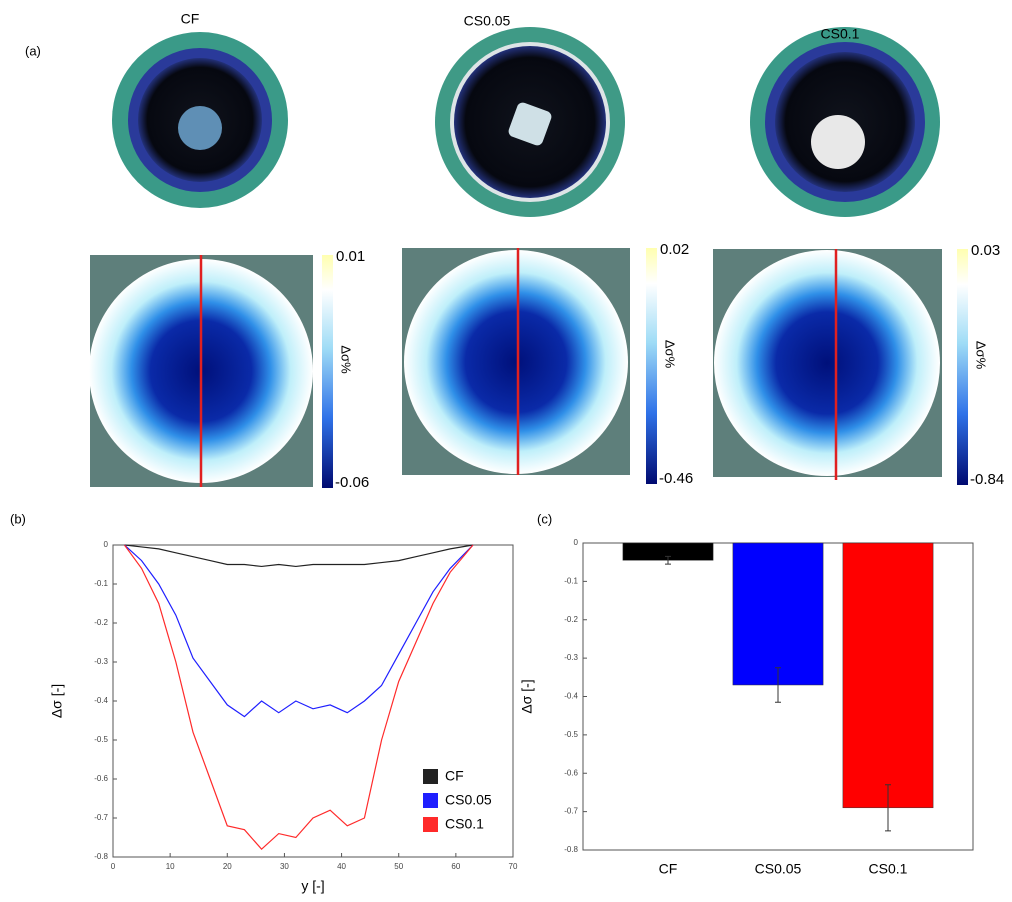 The height and width of the screenshot is (902, 1012). Describe the element at coordinates (516, 361) in the screenshot. I see `heatmap-cs005` at that location.